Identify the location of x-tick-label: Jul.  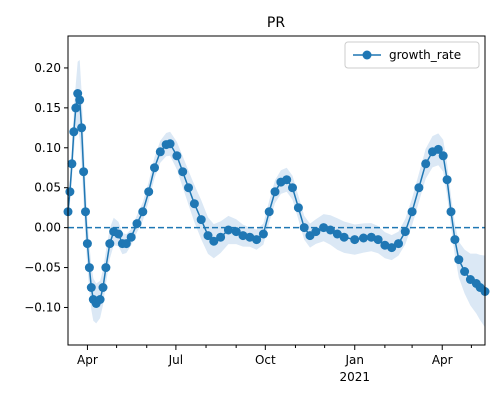
(175, 360).